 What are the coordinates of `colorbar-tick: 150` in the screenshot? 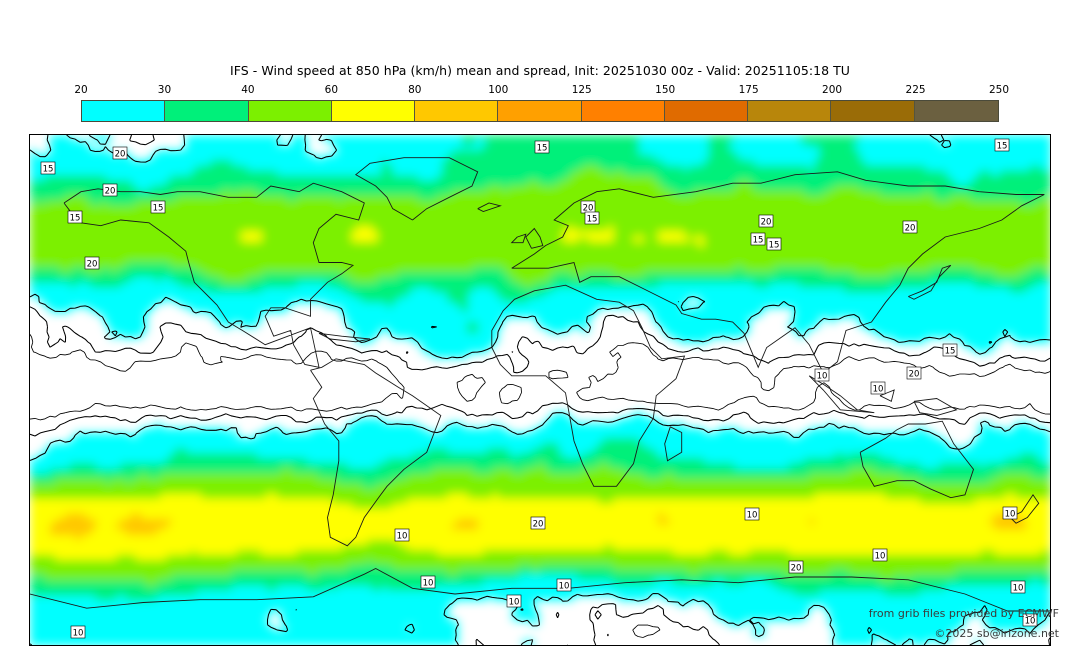 It's located at (665, 90).